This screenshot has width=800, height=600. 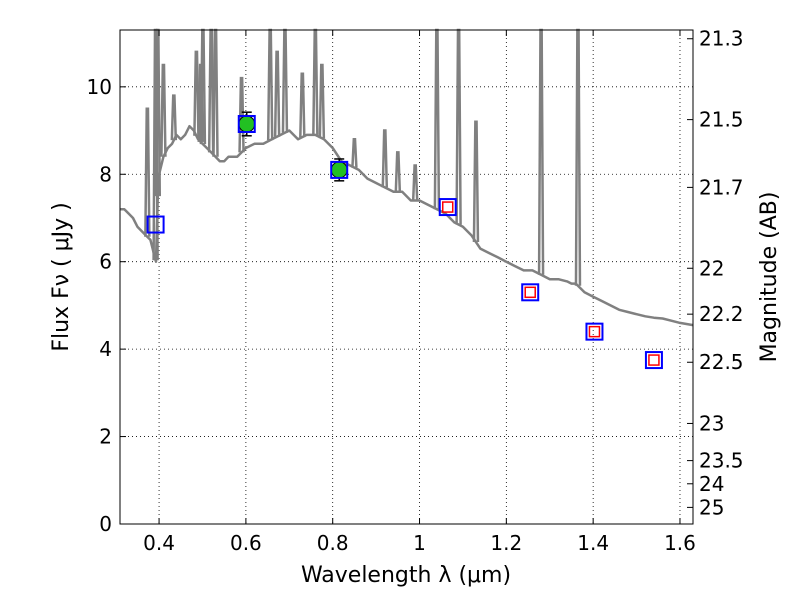 What do you see at coordinates (333, 543) in the screenshot?
I see `x-tick-label: 0.8` at bounding box center [333, 543].